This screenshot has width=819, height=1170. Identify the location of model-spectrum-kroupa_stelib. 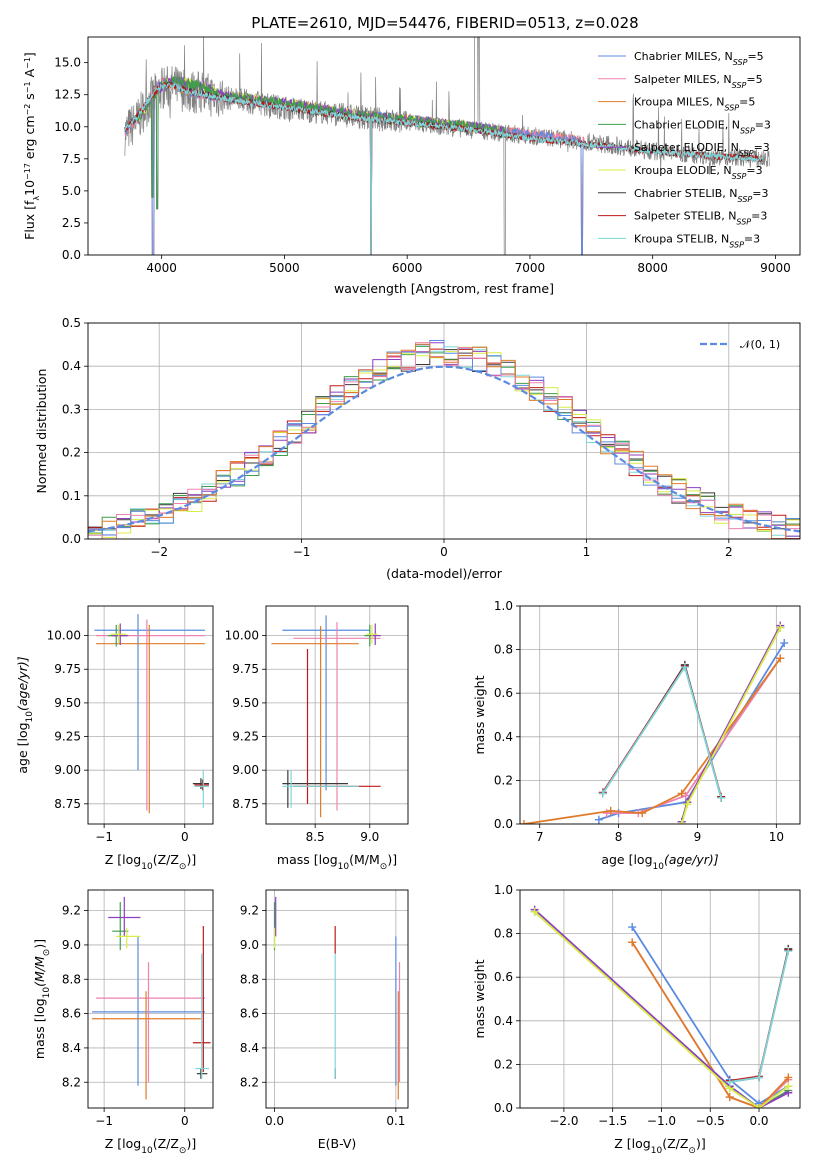
(444, 168).